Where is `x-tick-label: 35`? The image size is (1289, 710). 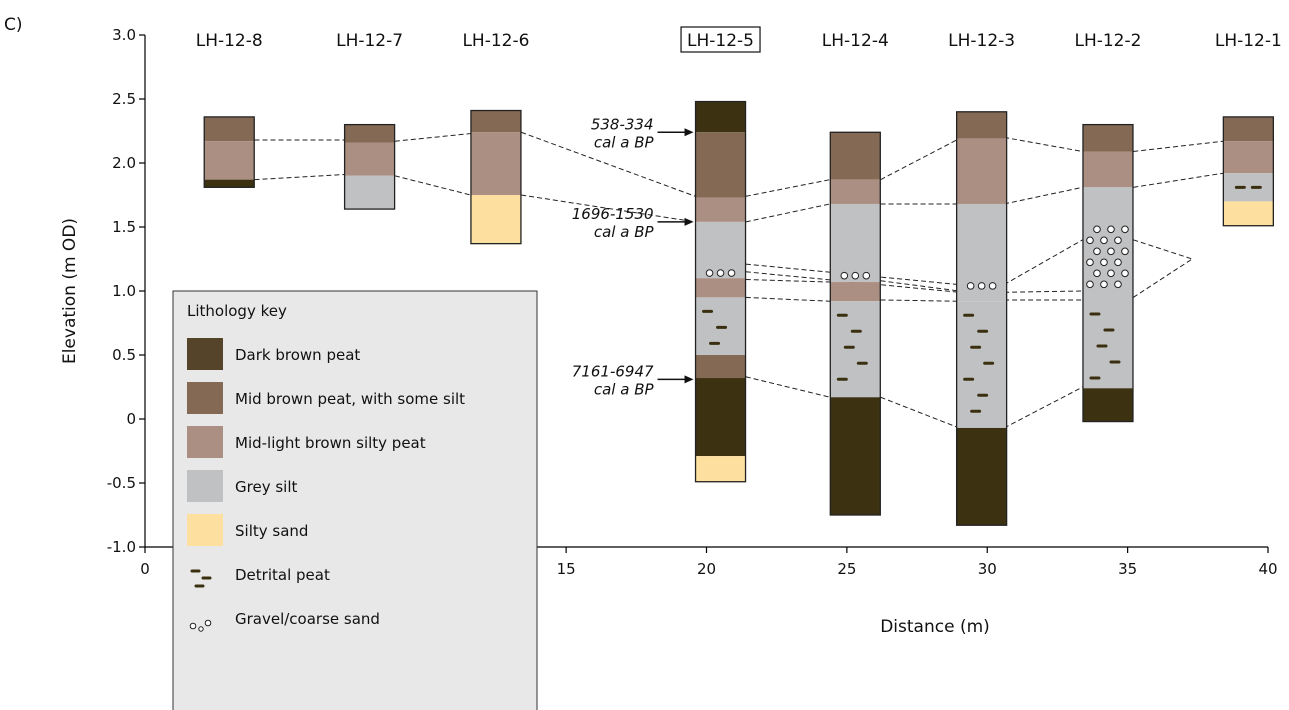
x-tick-label: 35 is located at coordinates (1127, 569).